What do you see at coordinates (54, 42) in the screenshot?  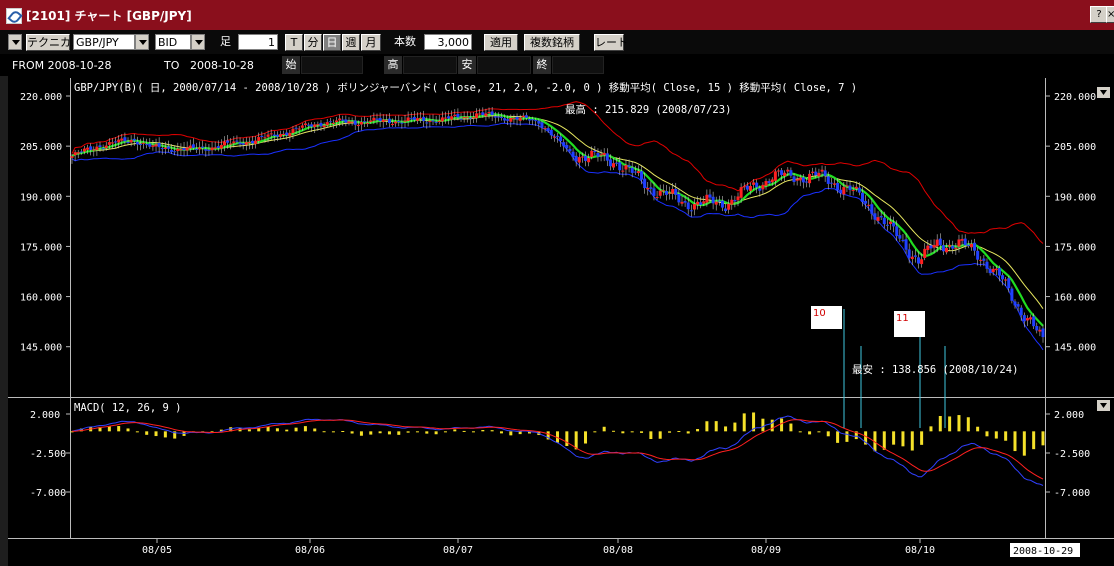 I see `mode-select: テクニカル` at bounding box center [54, 42].